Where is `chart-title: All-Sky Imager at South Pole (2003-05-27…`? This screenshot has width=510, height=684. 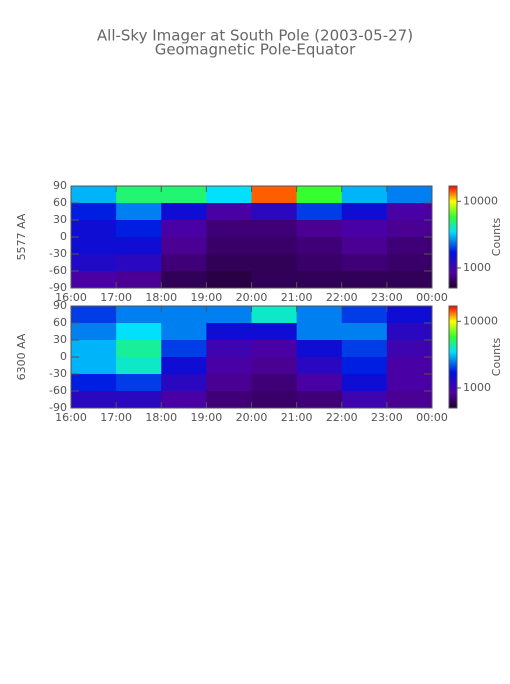 chart-title: All-Sky Imager at South Pole (2003-05-27… is located at coordinates (255, 36).